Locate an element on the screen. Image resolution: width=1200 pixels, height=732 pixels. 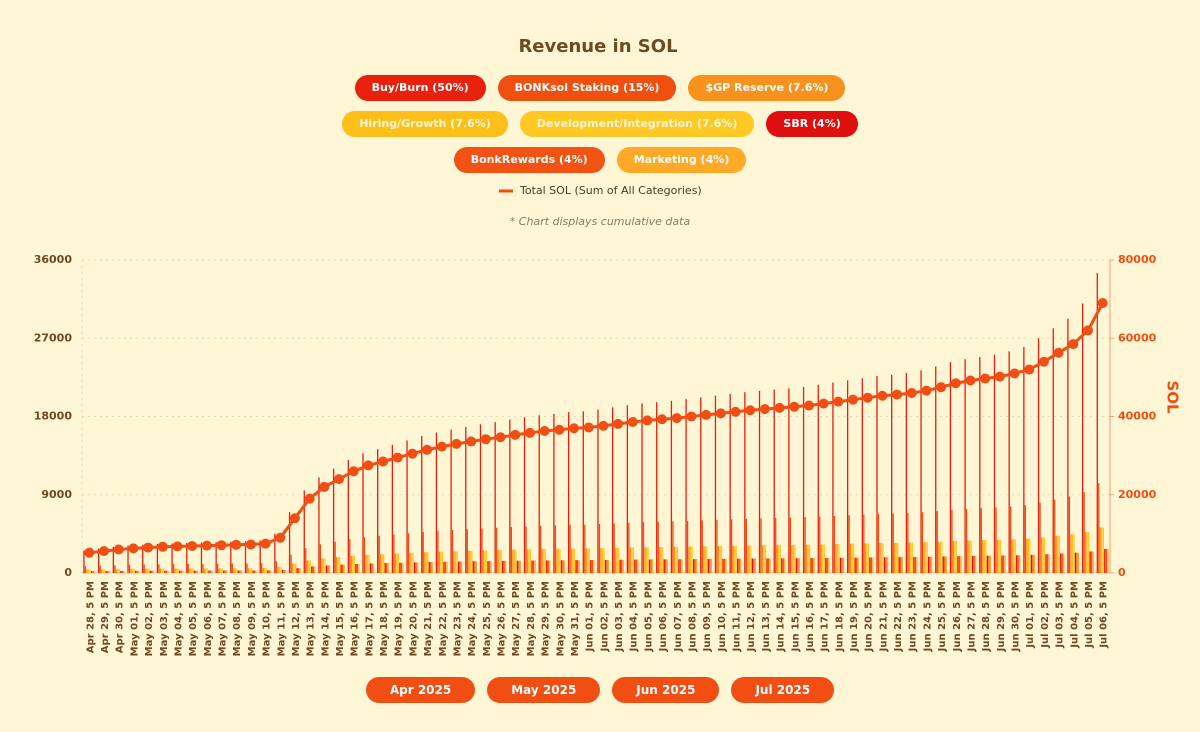
x-tick-label: May 30, 5 PM is located at coordinates (560, 618).